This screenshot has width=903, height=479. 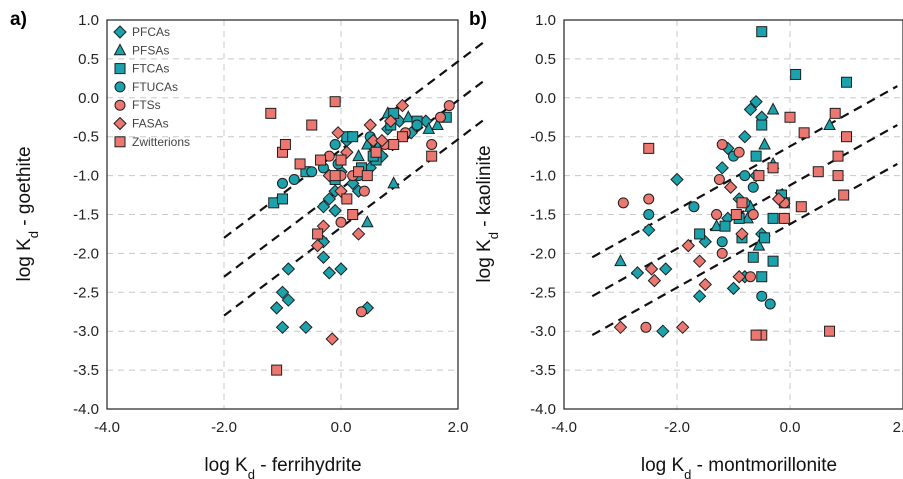 I want to click on x-axis-title: log Kd - ferrihydrite, so click(x=282, y=467).